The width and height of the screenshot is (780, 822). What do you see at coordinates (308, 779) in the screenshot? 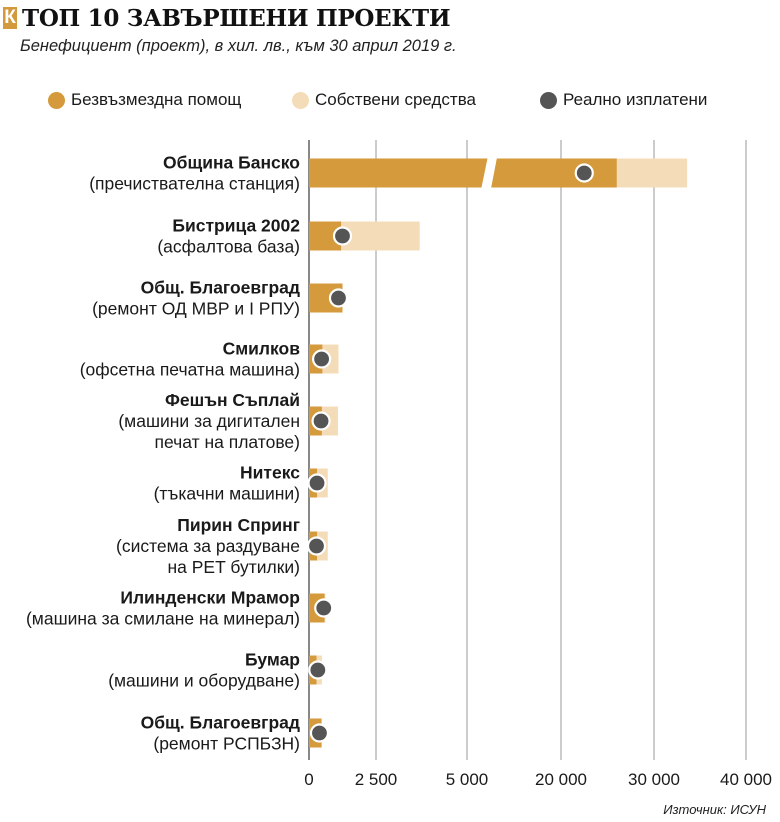
I see `x-tick-label: 0` at bounding box center [308, 779].